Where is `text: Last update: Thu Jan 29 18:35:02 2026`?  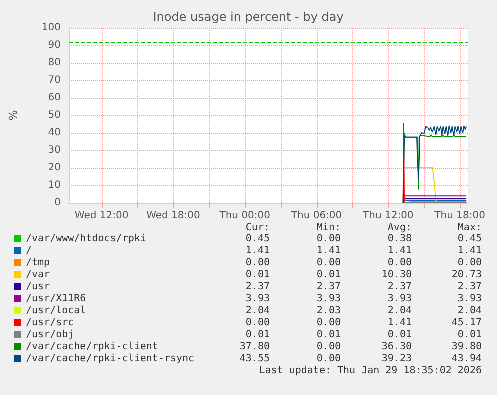
text: Last update: Thu Jan 29 18:35:02 2026 is located at coordinates (370, 371).